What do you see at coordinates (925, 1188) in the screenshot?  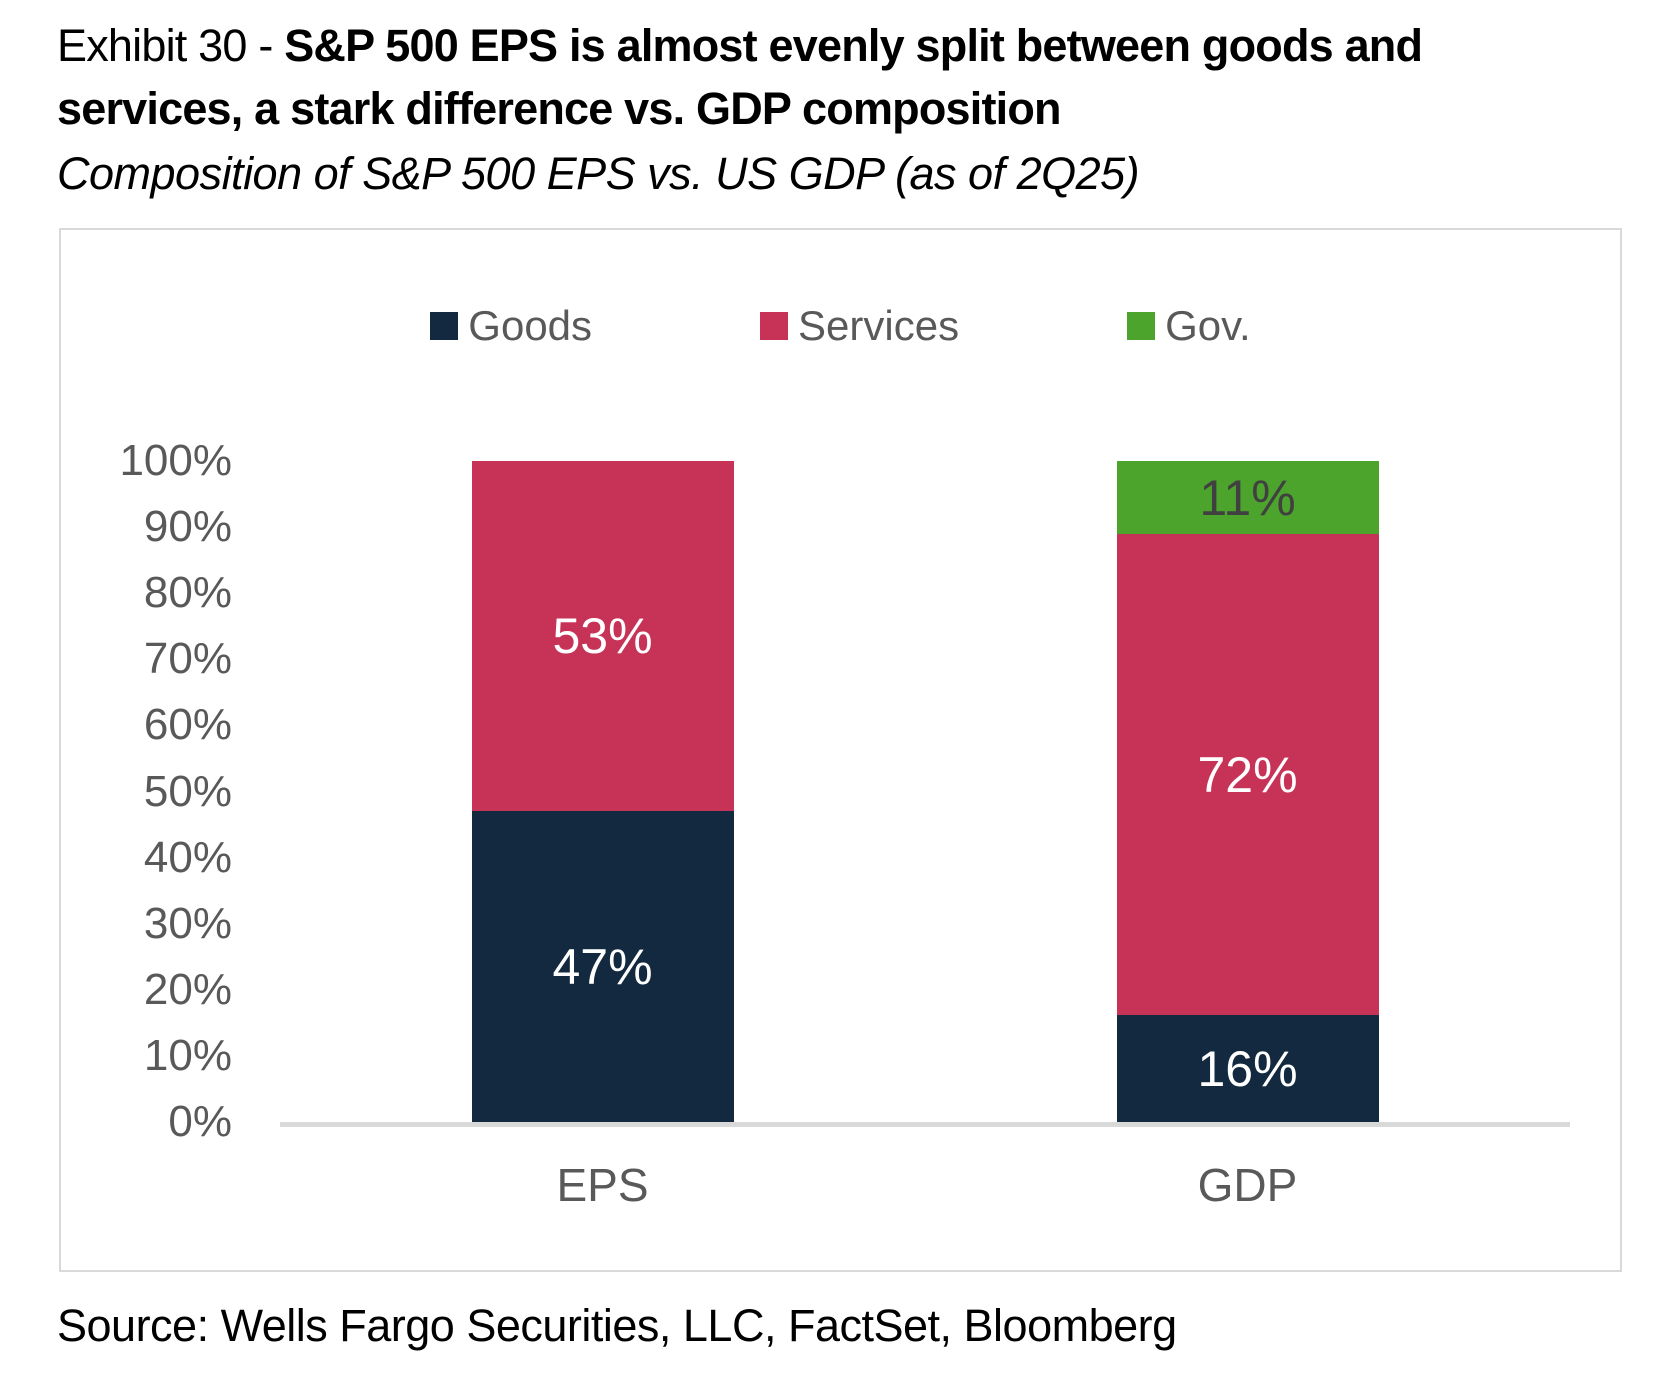 I see `x-axis-labels: EPS GDP` at bounding box center [925, 1188].